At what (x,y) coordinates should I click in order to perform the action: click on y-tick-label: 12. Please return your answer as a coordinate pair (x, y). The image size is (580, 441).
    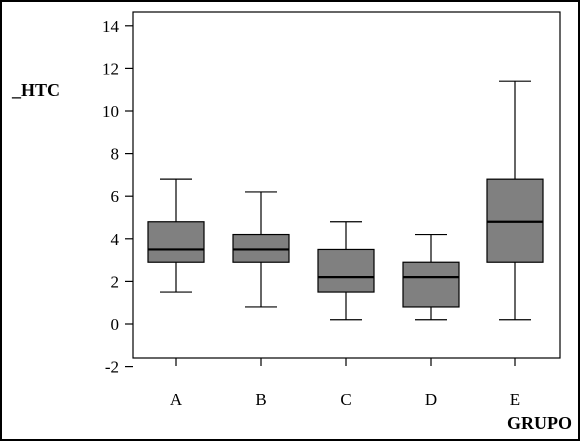
    Looking at the image, I should click on (110, 68).